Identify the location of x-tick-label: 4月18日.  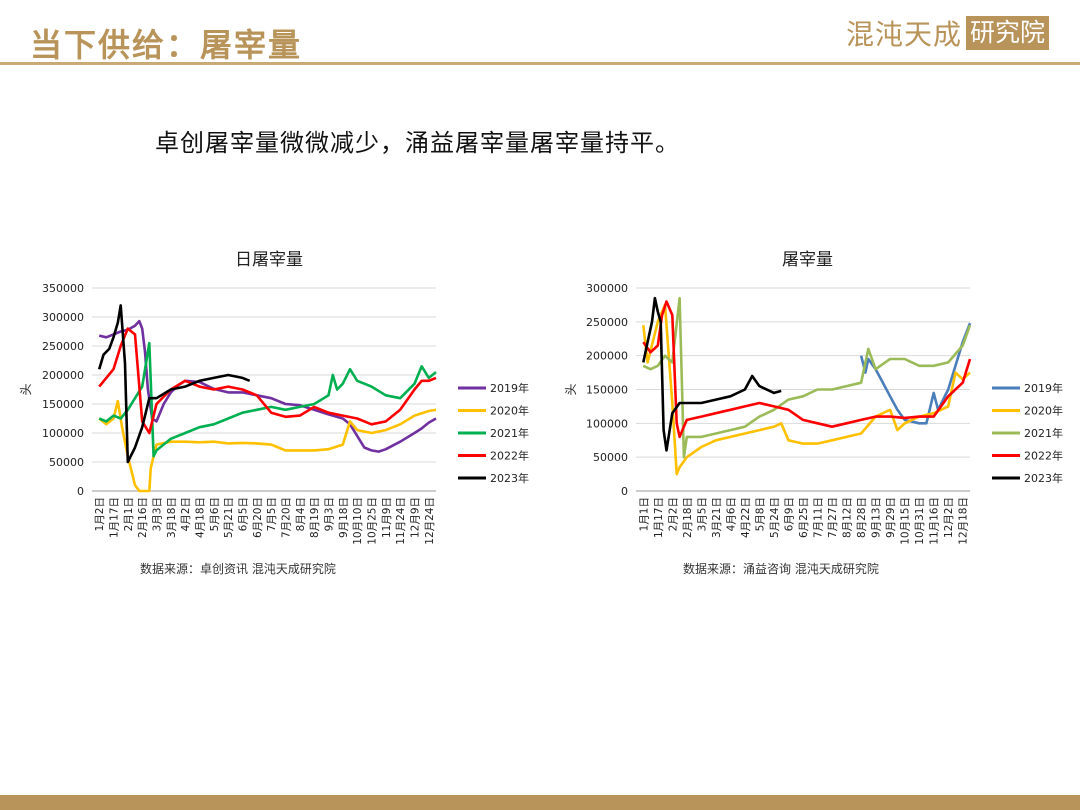
(201, 517).